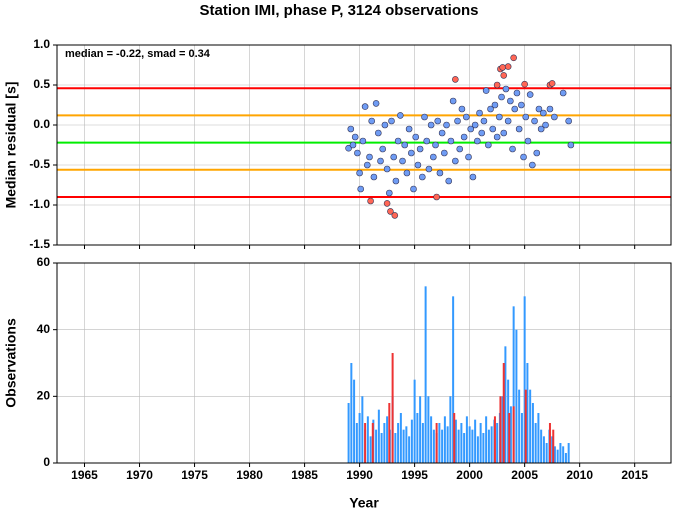  Describe the element at coordinates (39, 204) in the screenshot. I see `y-tick-label: -1.0` at that location.